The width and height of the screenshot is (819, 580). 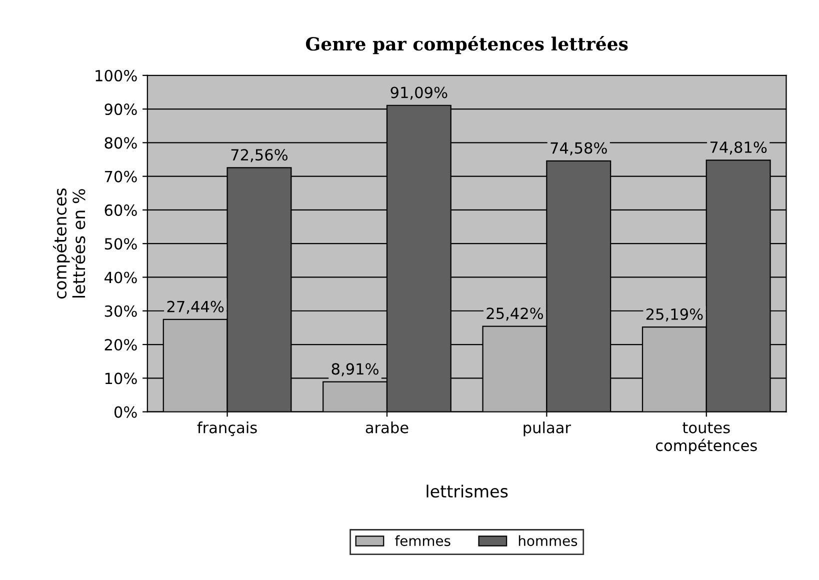 I want to click on y-axis-title: compétences lettrées en %, so click(x=69, y=243).